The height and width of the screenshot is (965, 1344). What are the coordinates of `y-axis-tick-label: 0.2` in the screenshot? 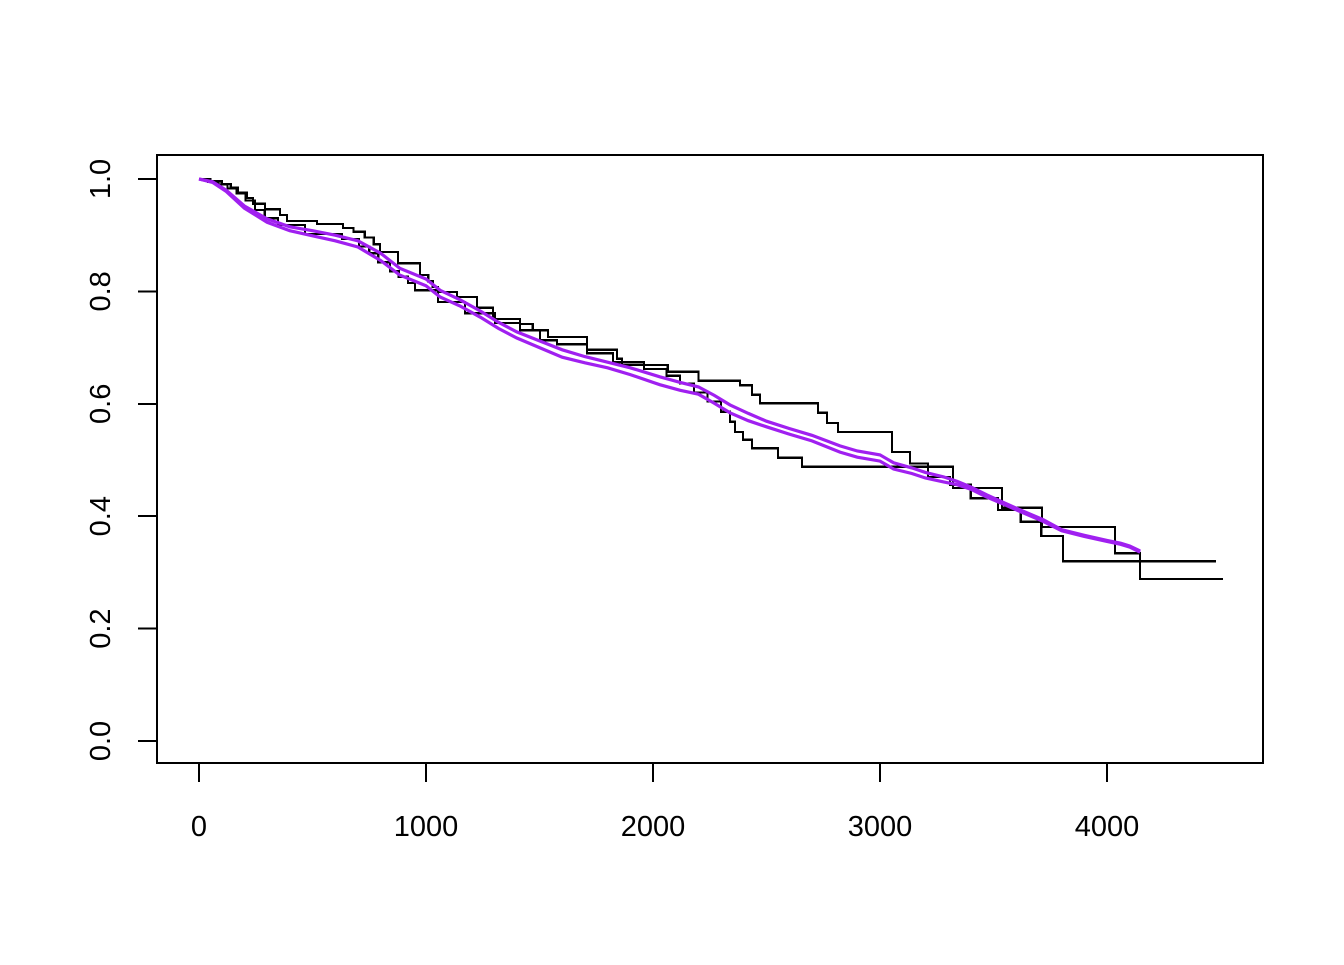 It's located at (101, 628).